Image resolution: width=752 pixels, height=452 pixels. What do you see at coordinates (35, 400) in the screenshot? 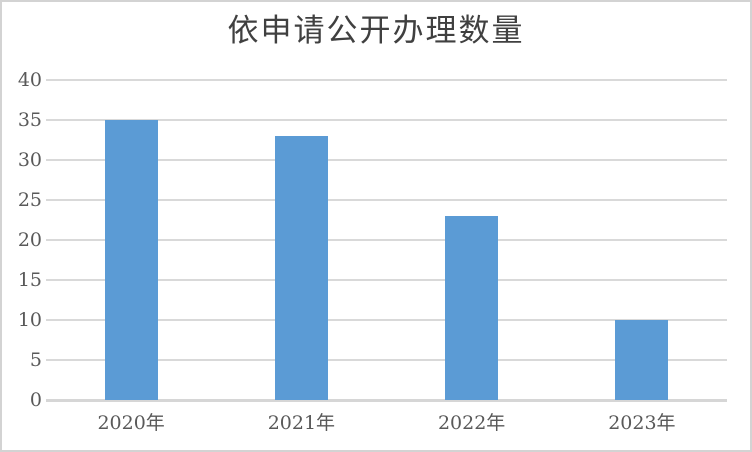
I see `y-tick-label: 0` at bounding box center [35, 400].